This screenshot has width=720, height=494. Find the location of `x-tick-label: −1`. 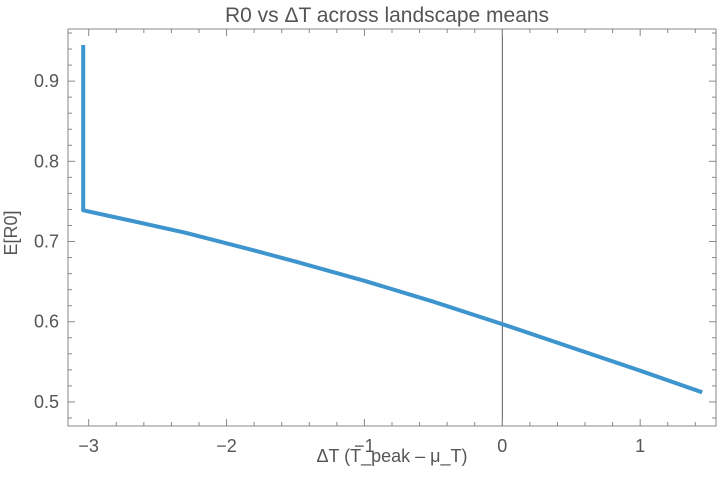

x-tick-label: −1 is located at coordinates (364, 446).